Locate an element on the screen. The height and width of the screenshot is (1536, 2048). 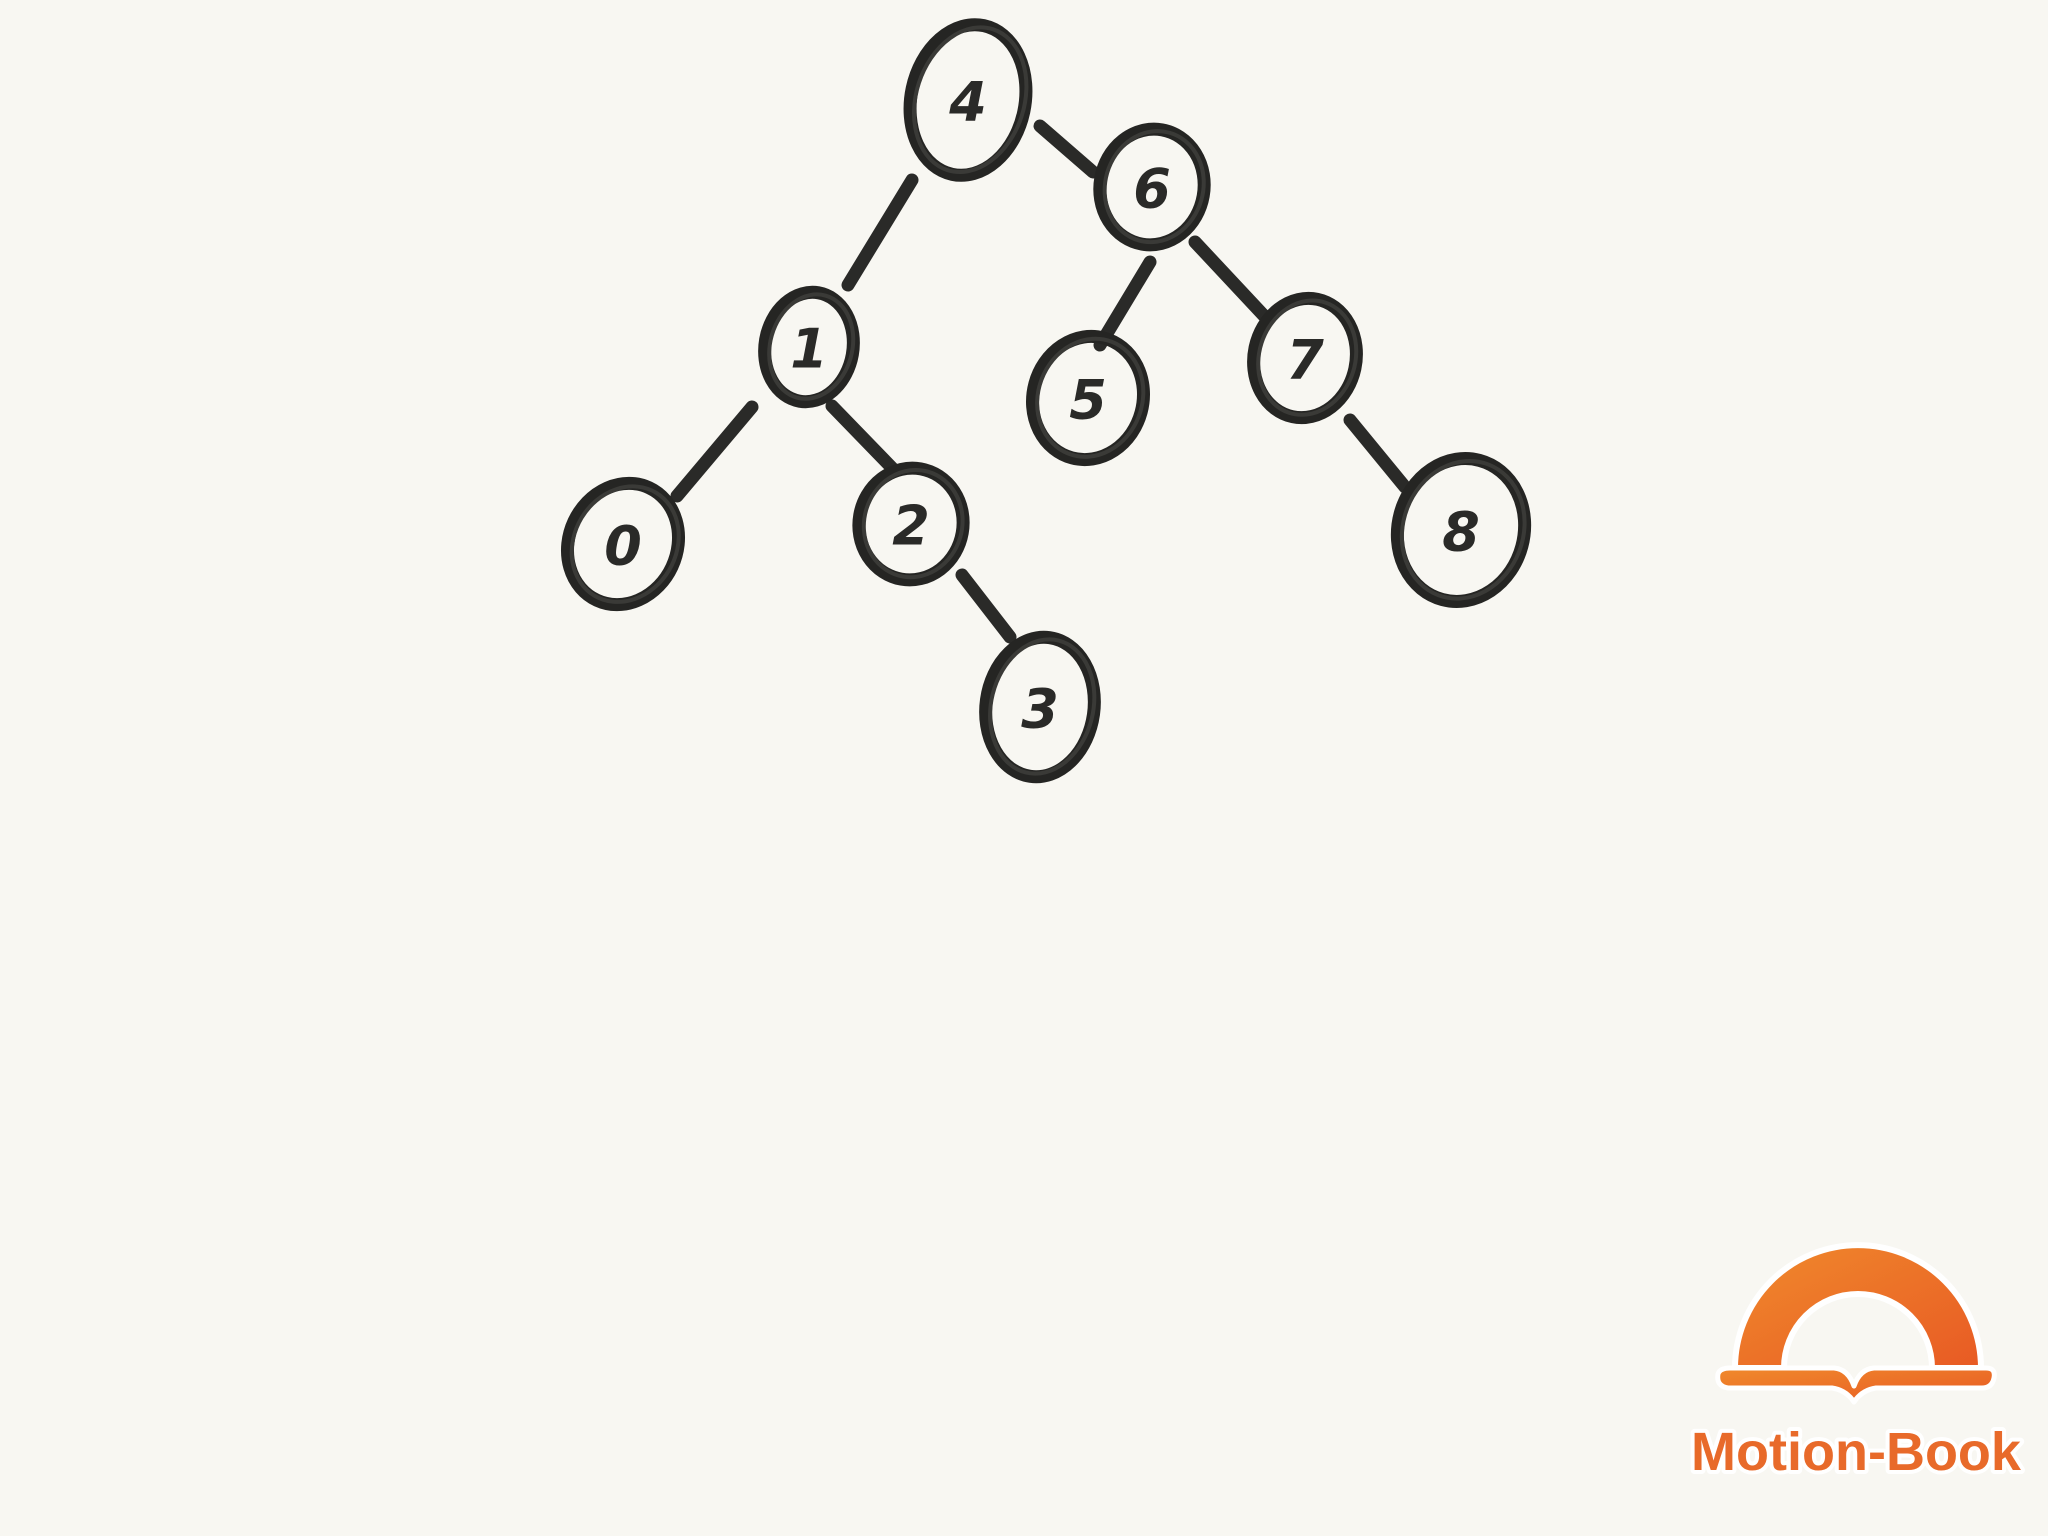
tree-node-1: 1 is located at coordinates (809, 347).